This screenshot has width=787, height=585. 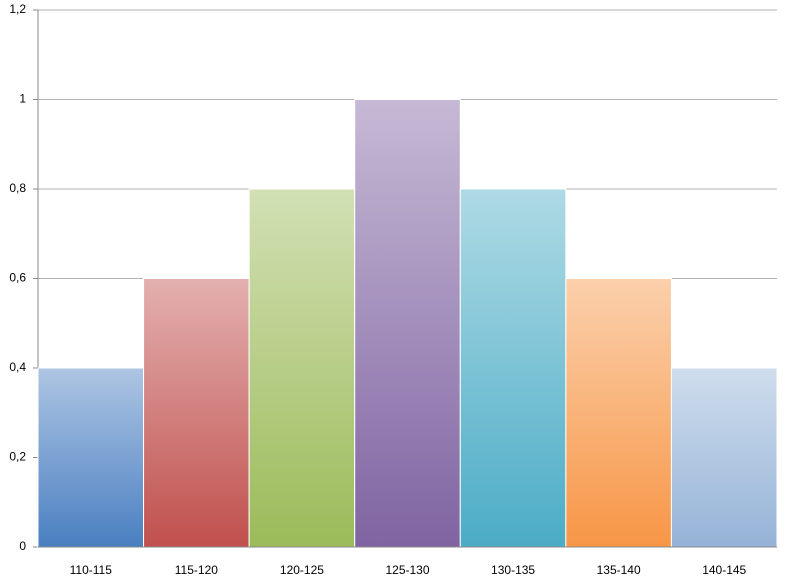 What do you see at coordinates (22, 99) in the screenshot?
I see `y-tick-label: 1` at bounding box center [22, 99].